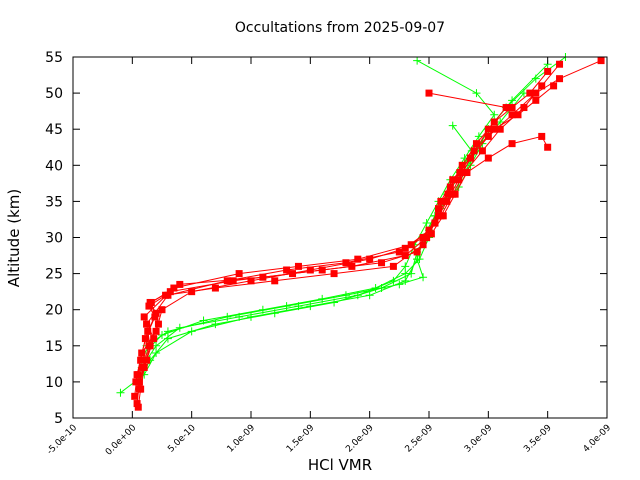 This screenshot has height=480, width=640. Describe the element at coordinates (54, 202) in the screenshot. I see `y-tick-label: 35` at that location.